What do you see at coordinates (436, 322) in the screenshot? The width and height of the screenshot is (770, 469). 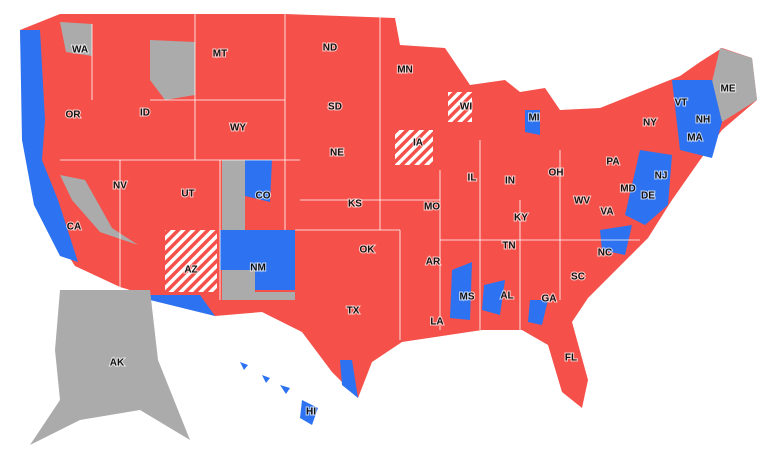 I see `state-label: LA` at bounding box center [436, 322].